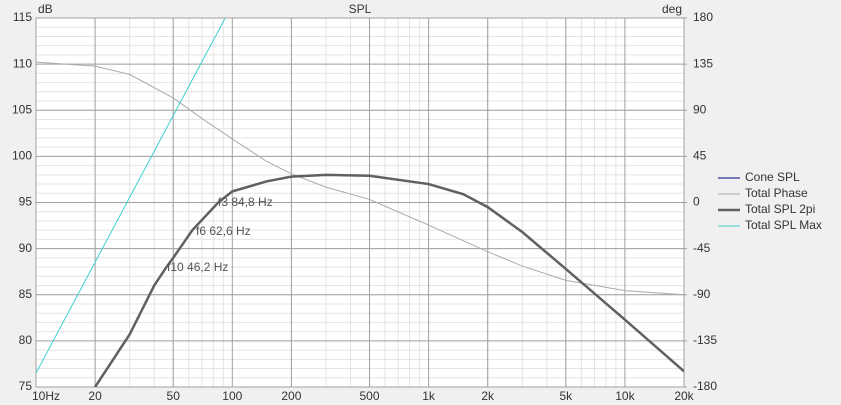 The width and height of the screenshot is (841, 405). I want to click on y-tick-label: 110, so click(22, 63).